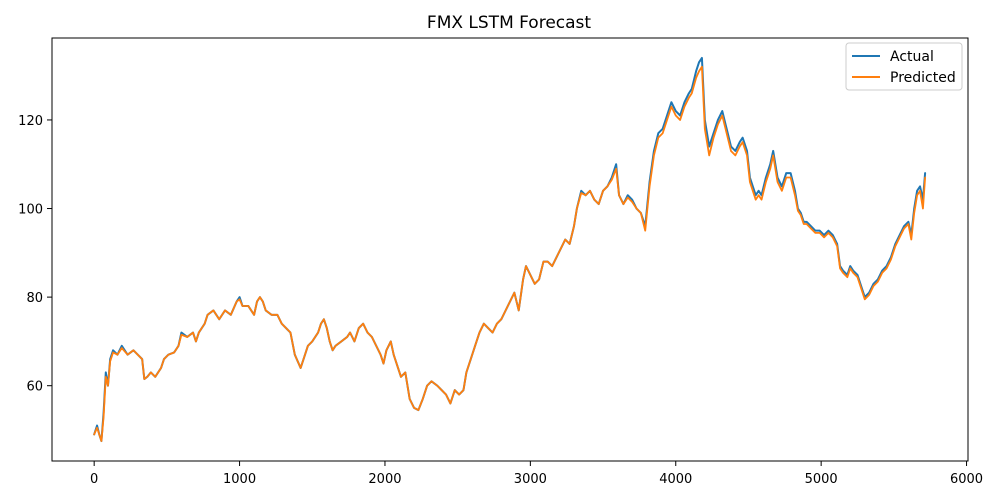  I want to click on x-tick-label: 4000, so click(675, 479).